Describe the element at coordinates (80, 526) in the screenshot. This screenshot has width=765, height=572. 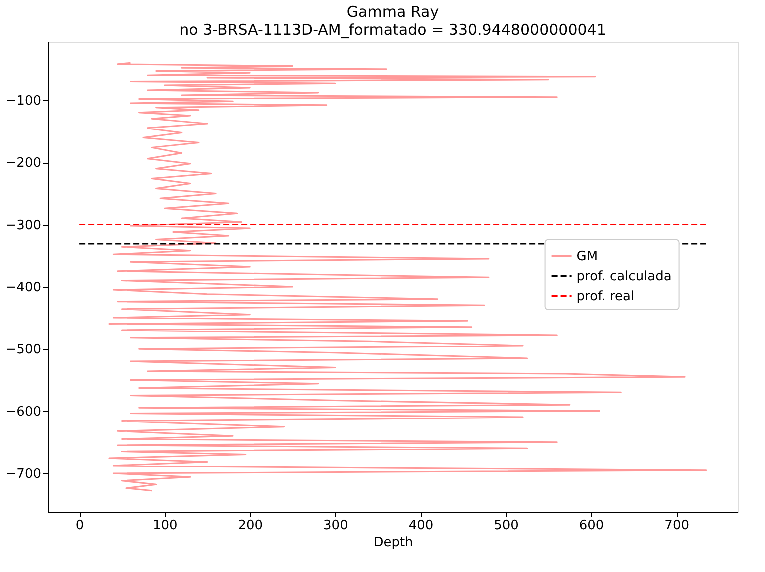
I see `x-tick-label: 0` at that location.